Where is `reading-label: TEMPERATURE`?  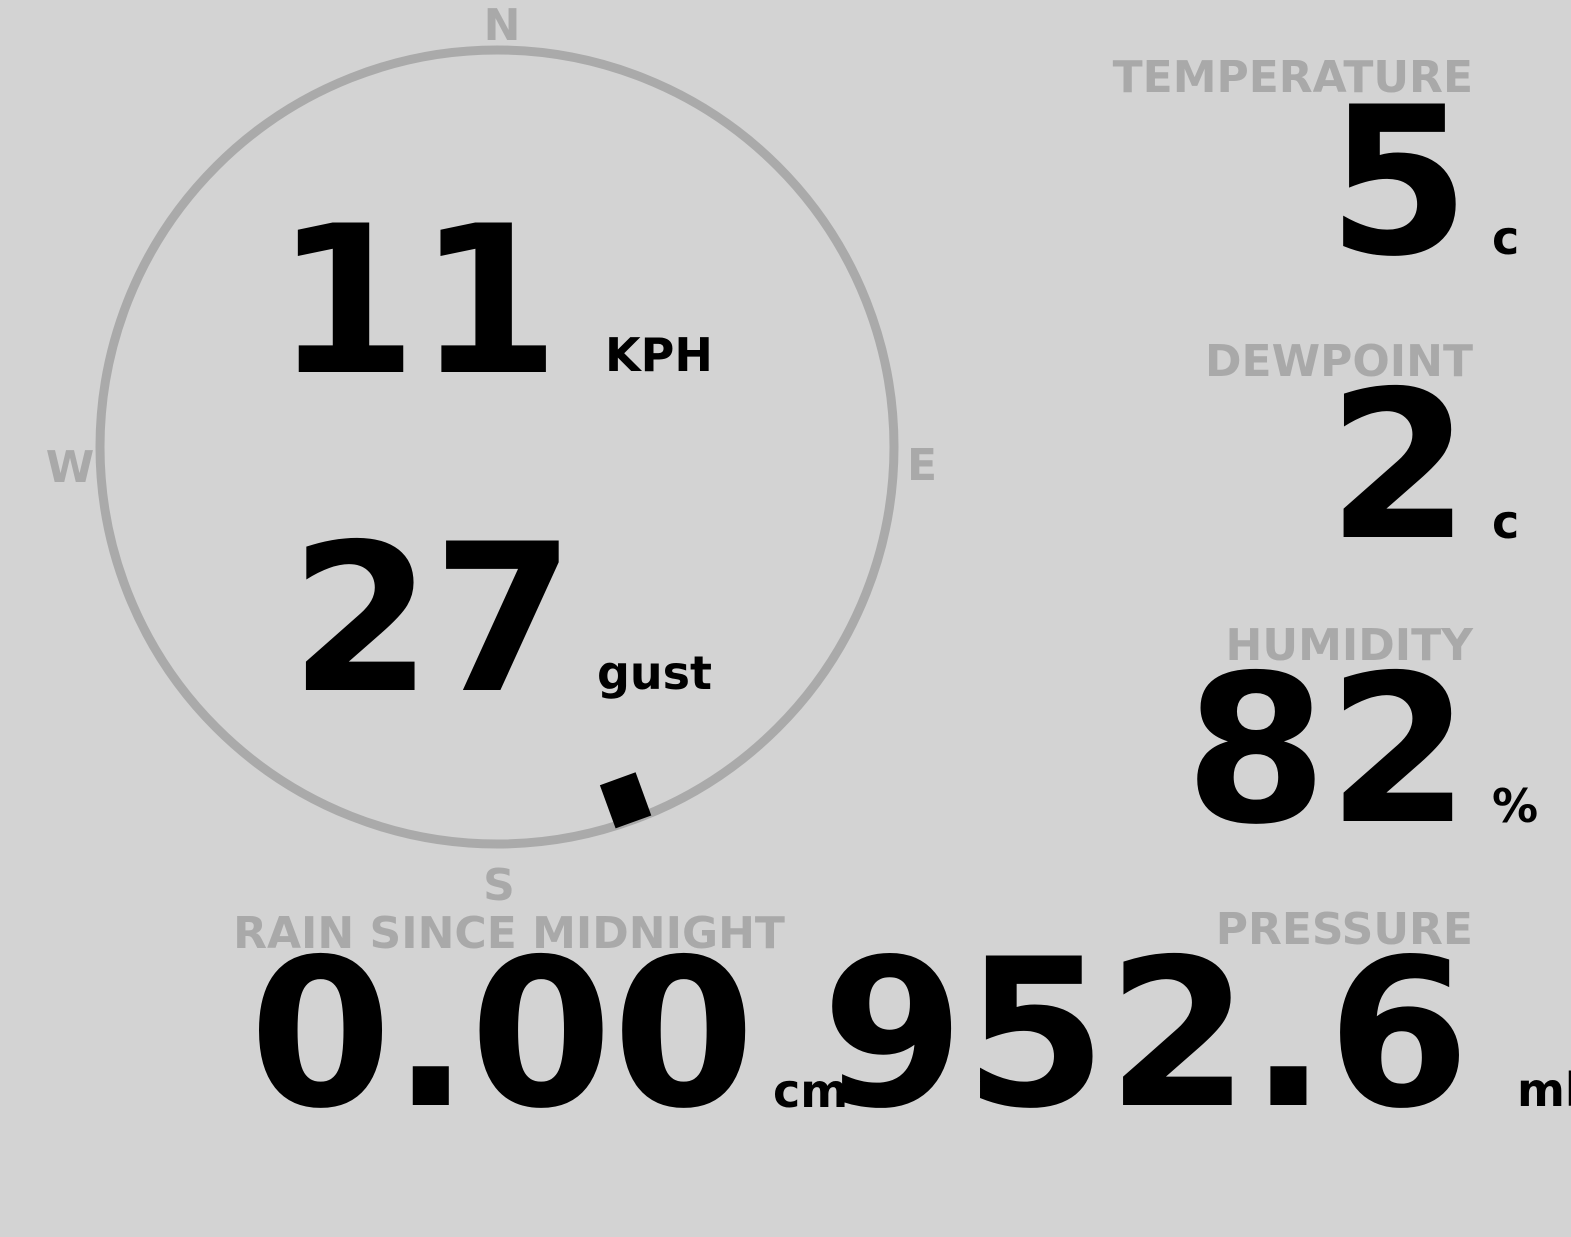 reading-label: TEMPERATURE is located at coordinates (1293, 77).